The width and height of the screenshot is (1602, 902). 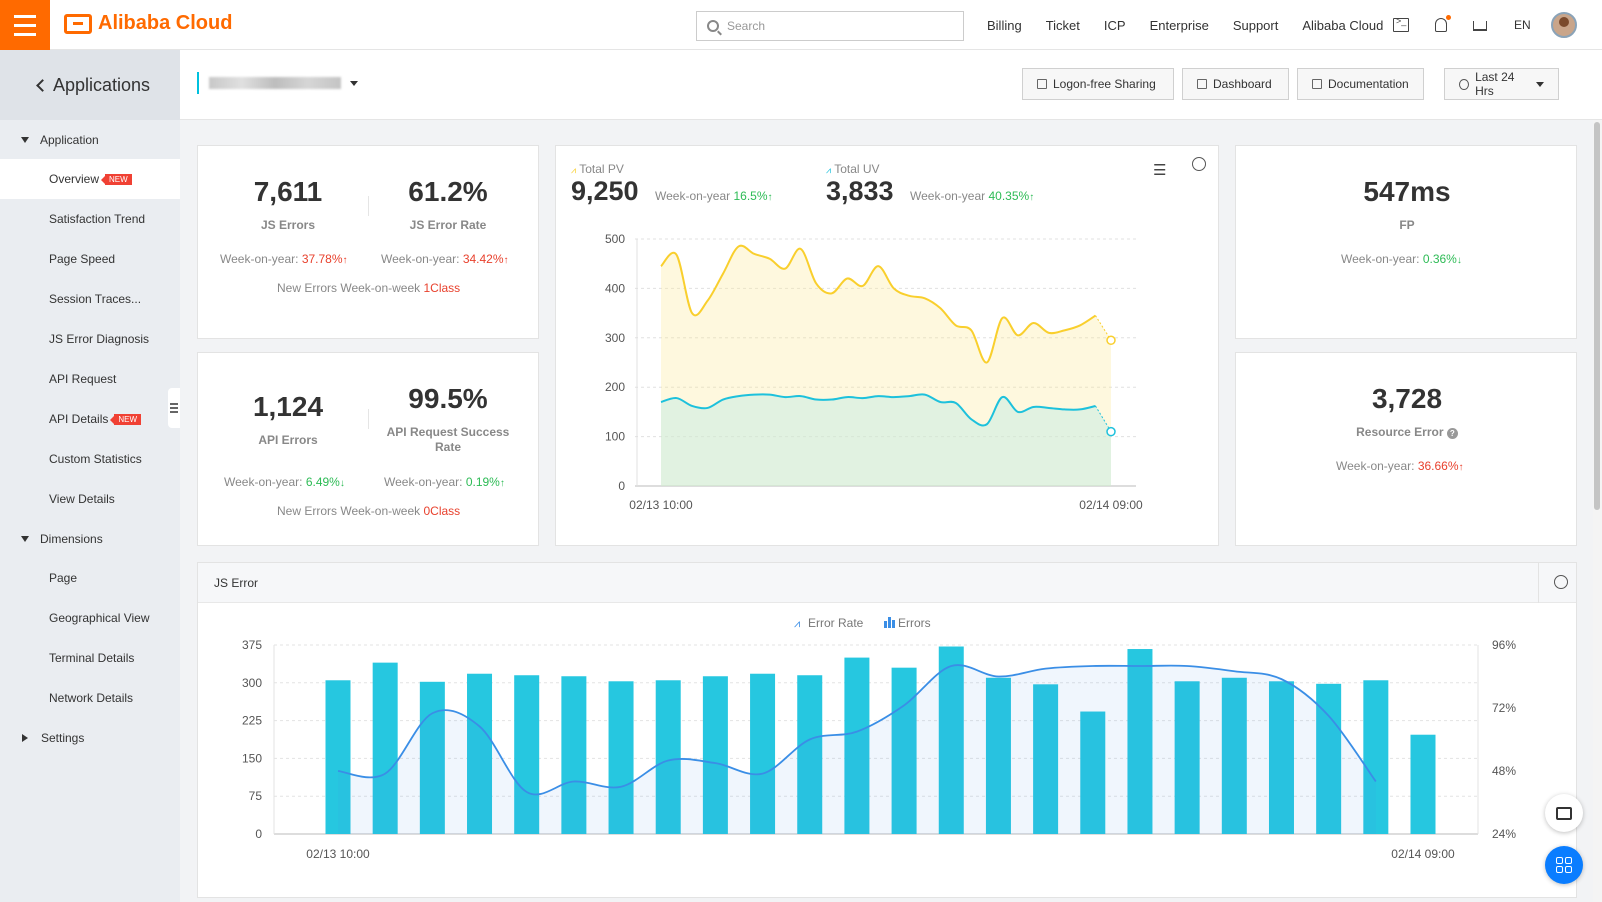 I want to click on button-label: Logon-free Sharing, so click(x=1104, y=84).